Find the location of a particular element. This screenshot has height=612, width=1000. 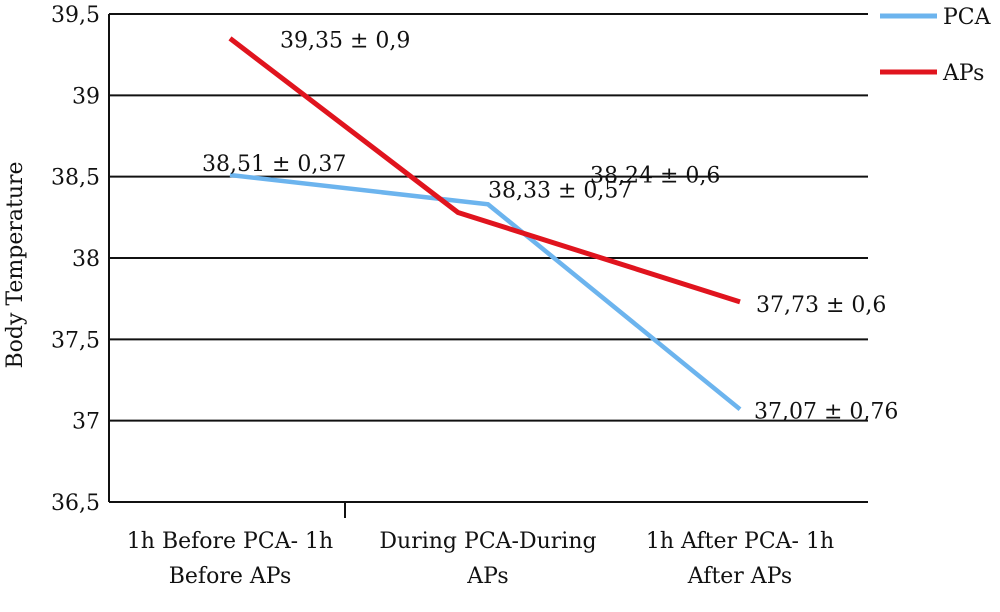

y-tick-label: 39 is located at coordinates (86, 96).